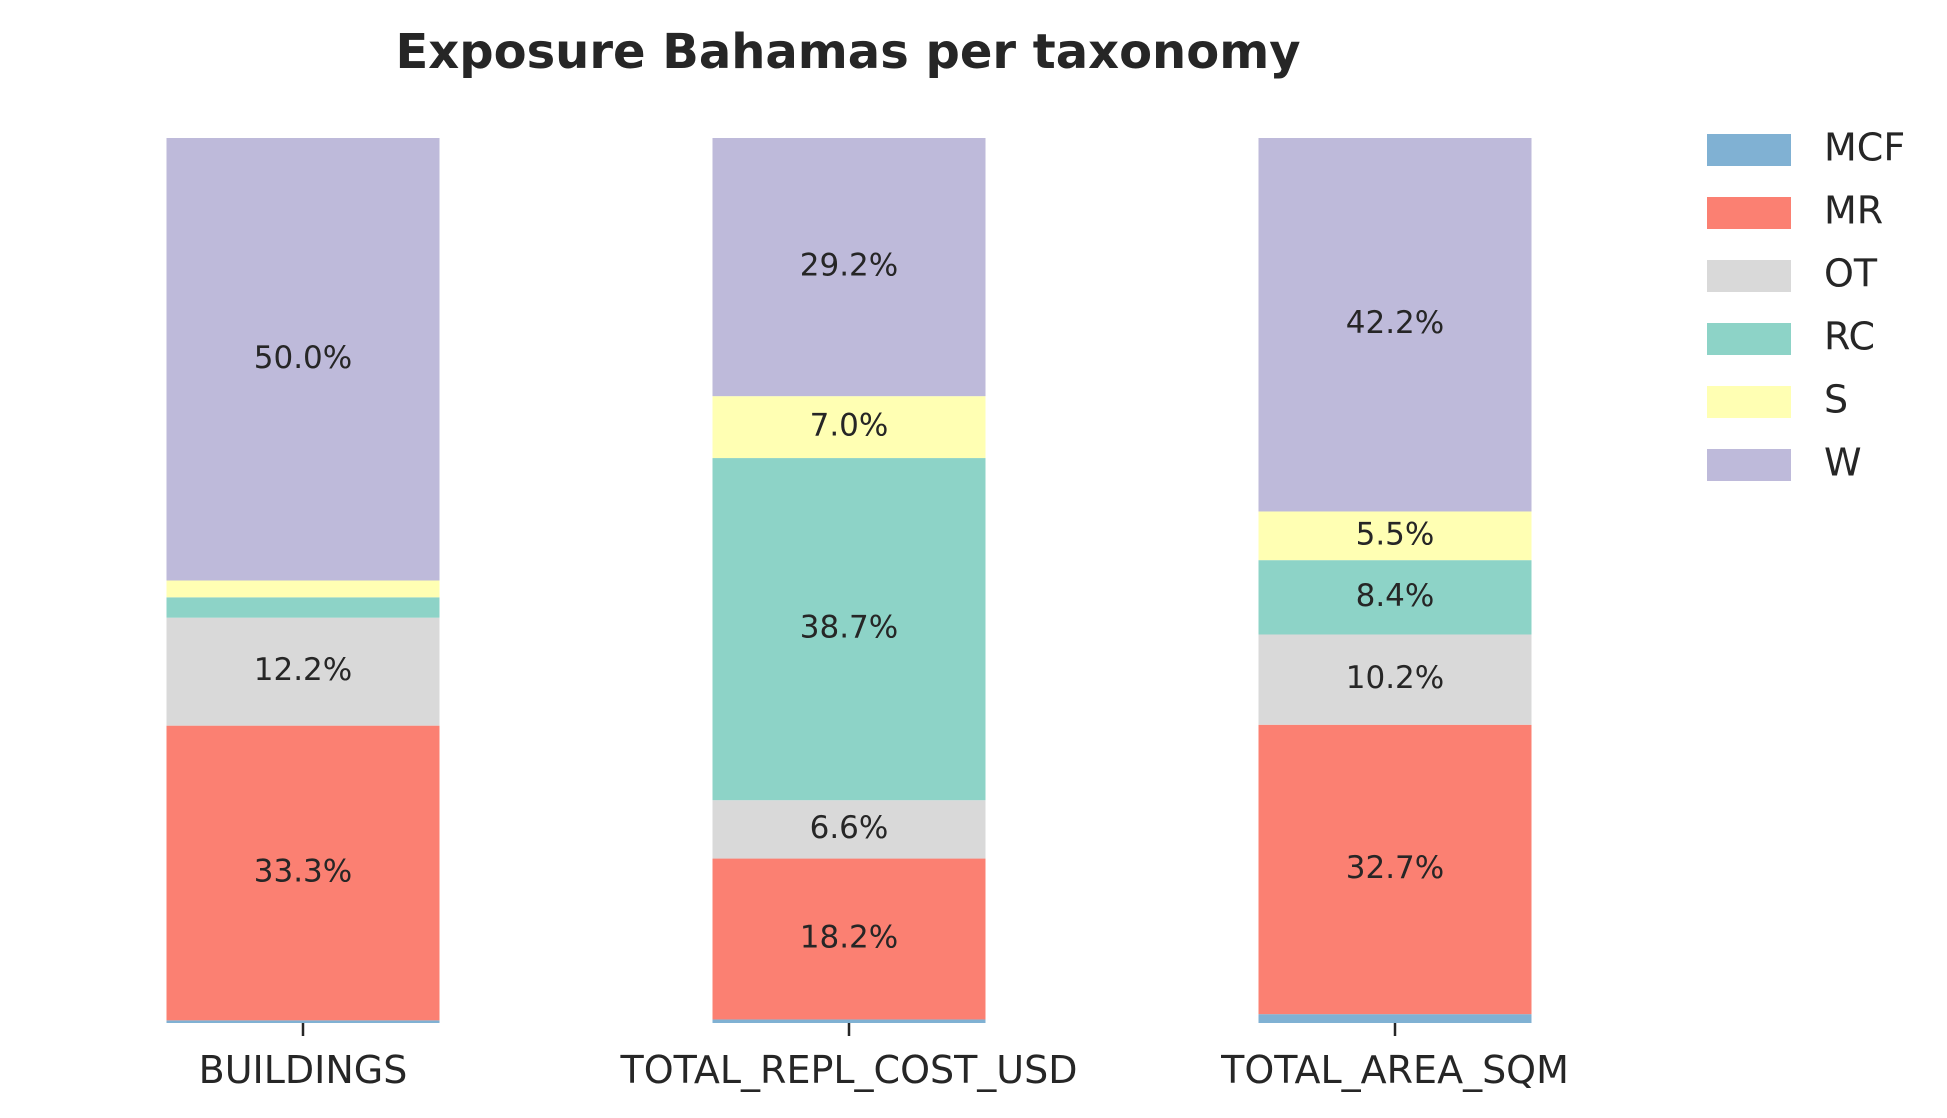 The width and height of the screenshot is (1947, 1118). Describe the element at coordinates (848, 1070) in the screenshot. I see `x-tick-label-total-repl-cost-usd: TOTAL_REPL_COST_USD` at that location.